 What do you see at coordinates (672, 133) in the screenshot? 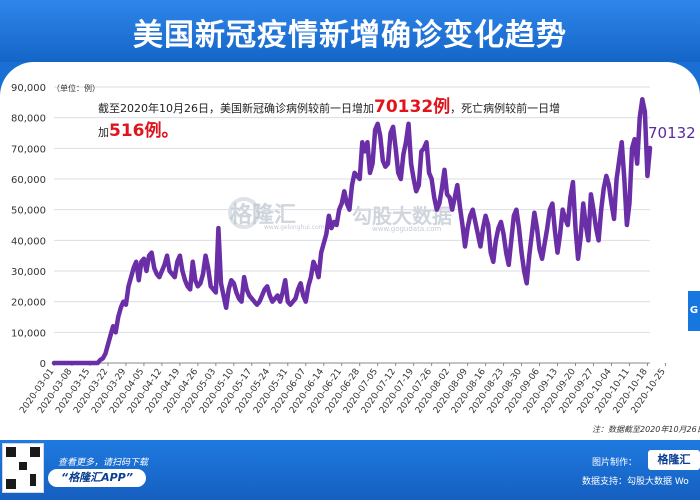
I see `last-value-label: 70132` at bounding box center [672, 133].